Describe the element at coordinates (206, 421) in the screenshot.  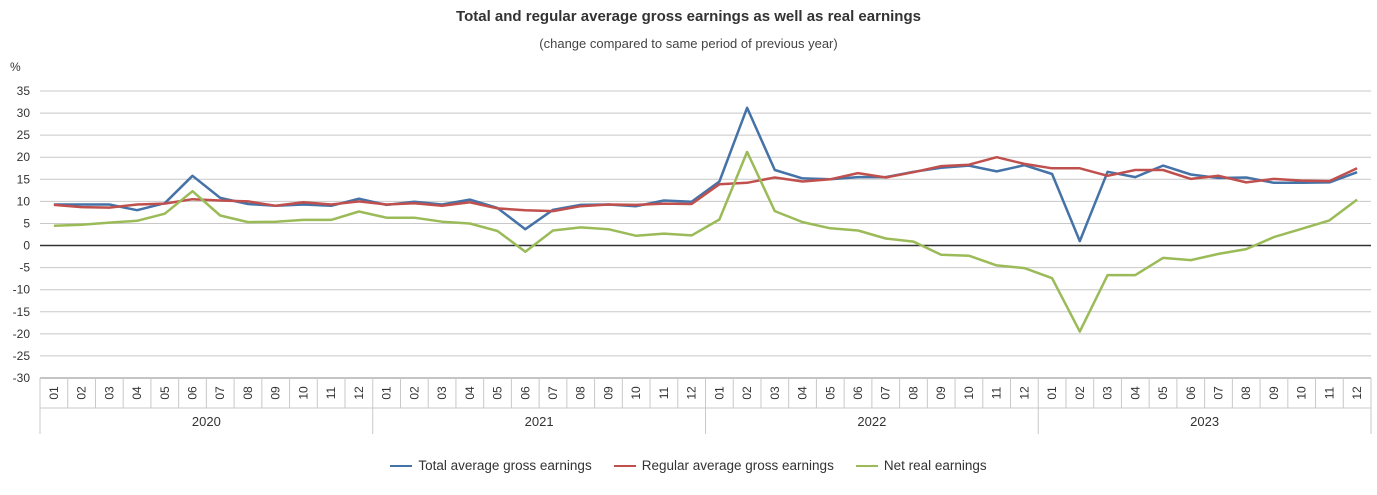
I see `x-tick-label-year: 2020` at that location.